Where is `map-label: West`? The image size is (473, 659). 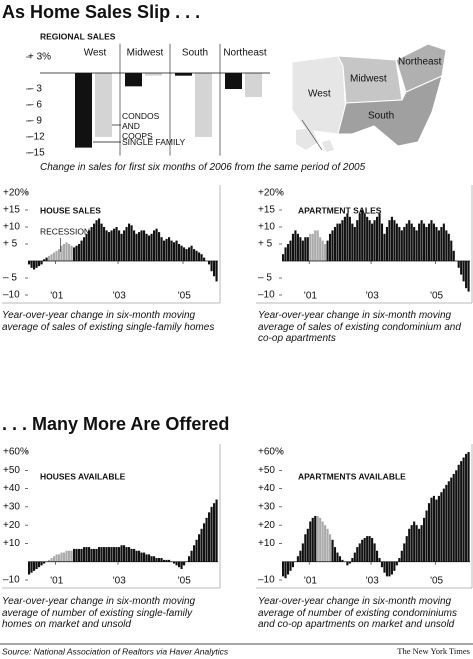 map-label: West is located at coordinates (319, 94).